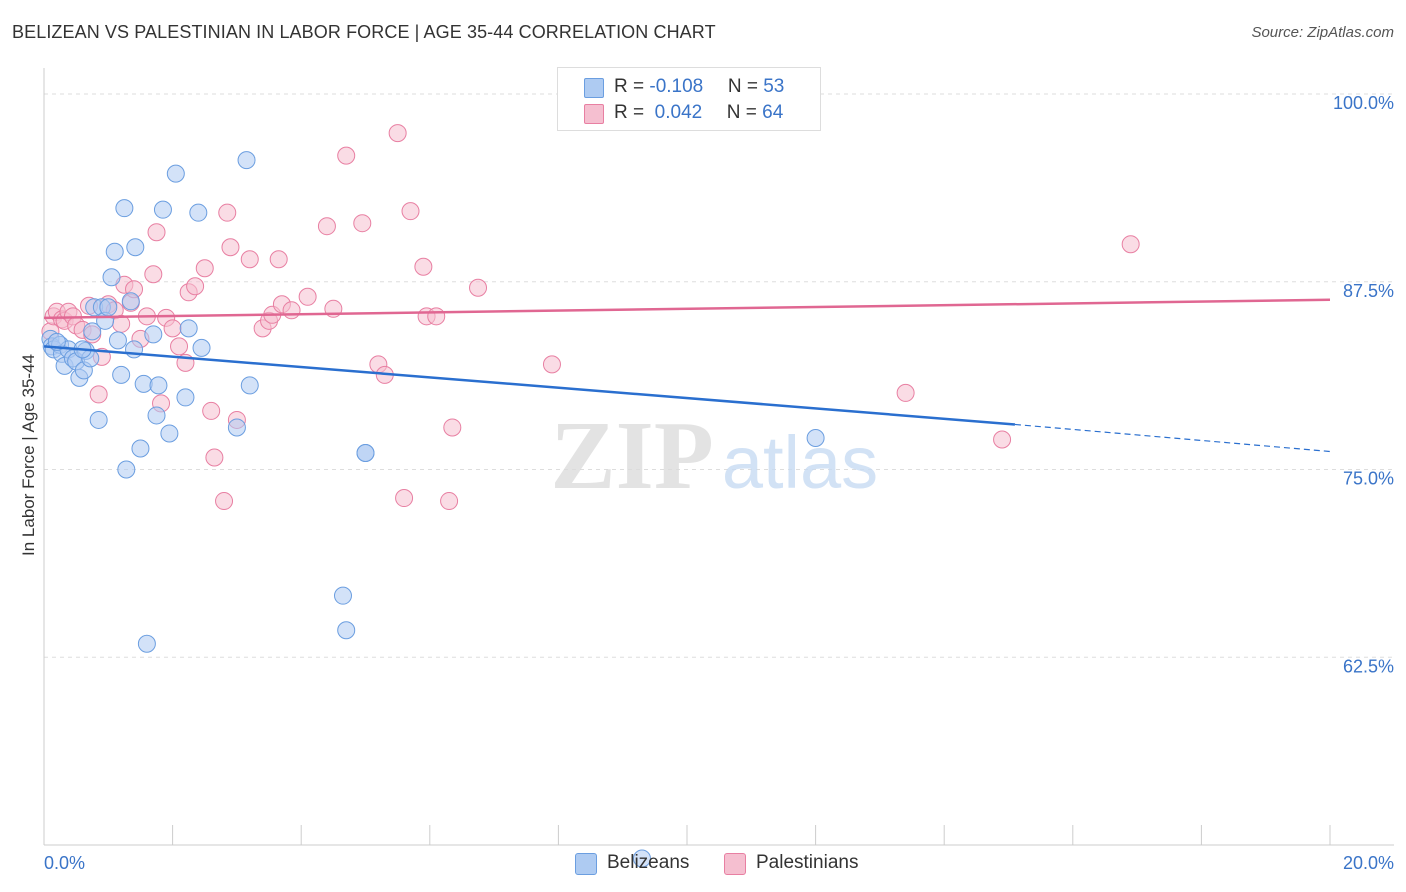  I want to click on y-tick-label: 100.0%, so click(1363, 103).